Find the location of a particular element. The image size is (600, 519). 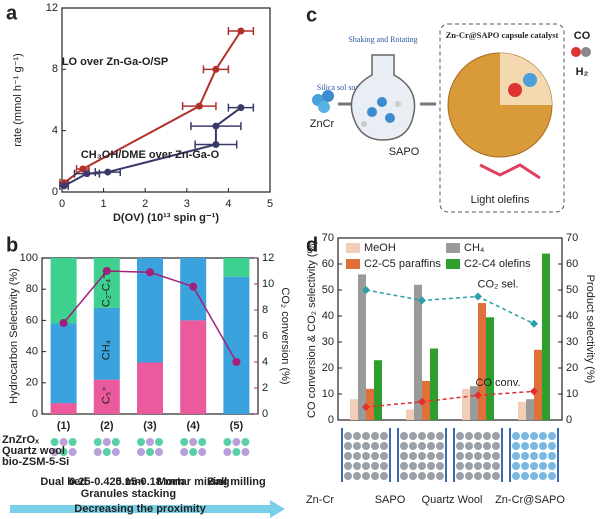

y-tick-label: 4 is located at coordinates (55, 131).